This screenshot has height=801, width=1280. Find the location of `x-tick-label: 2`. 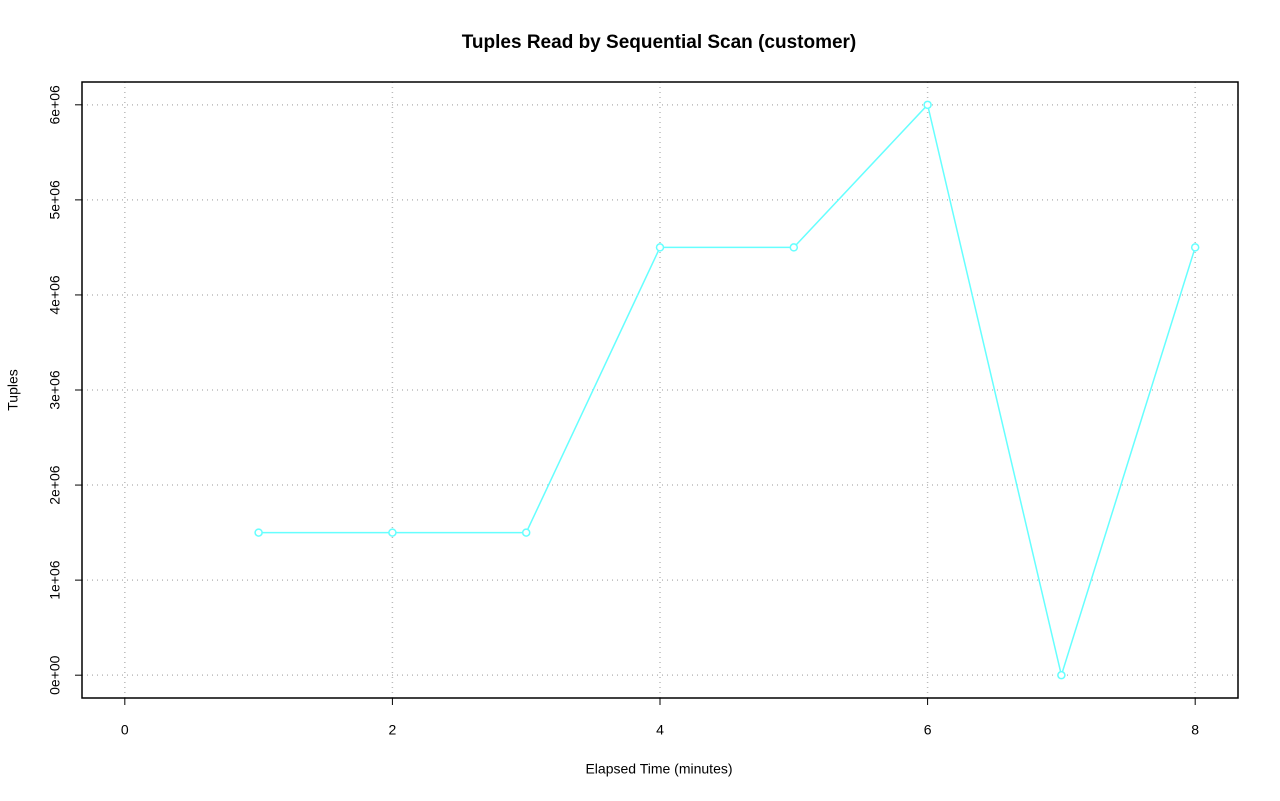

x-tick-label: 2 is located at coordinates (393, 730).